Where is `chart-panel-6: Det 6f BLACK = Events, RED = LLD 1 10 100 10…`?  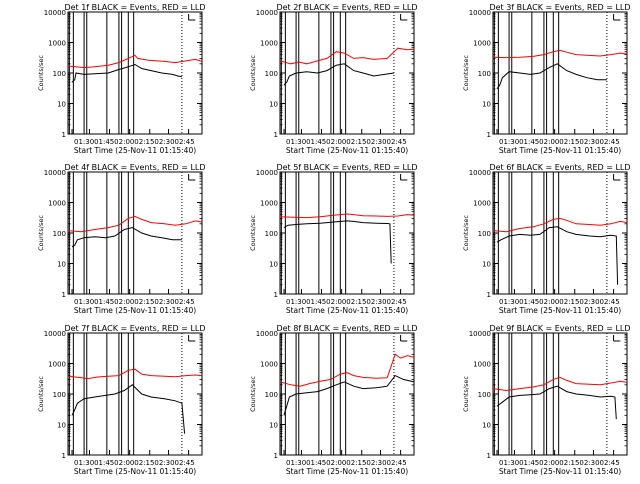 chart-panel-6: Det 6f BLACK = Events, RED = LLD 1 10 100 10… is located at coordinates (546, 239).